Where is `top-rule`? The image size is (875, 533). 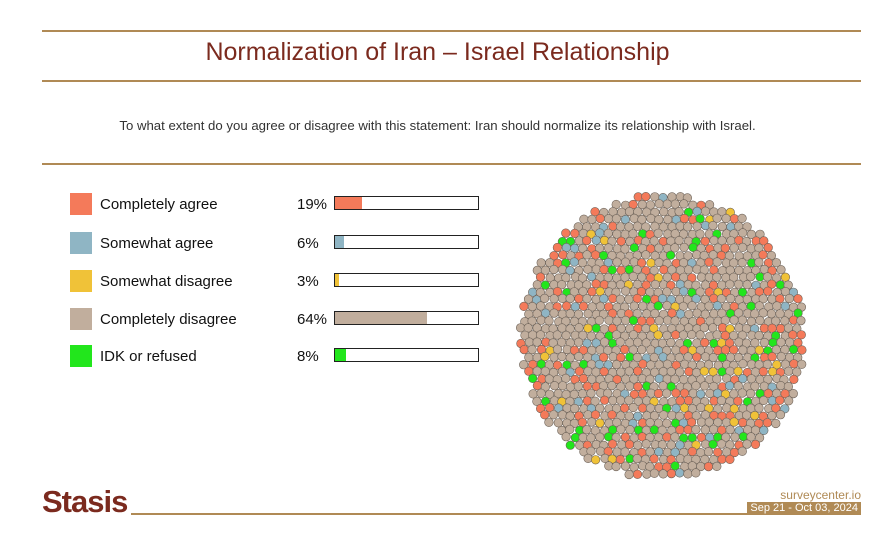
top-rule is located at coordinates (451, 31).